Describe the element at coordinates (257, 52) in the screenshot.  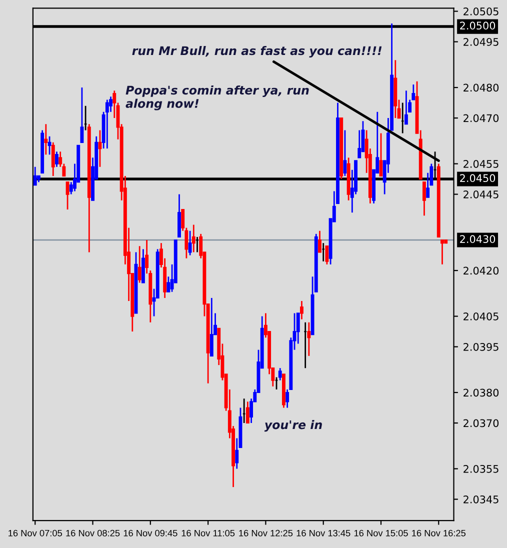
I see `annotation: run Mr Bull, run as fast as you can!!!!` at that location.